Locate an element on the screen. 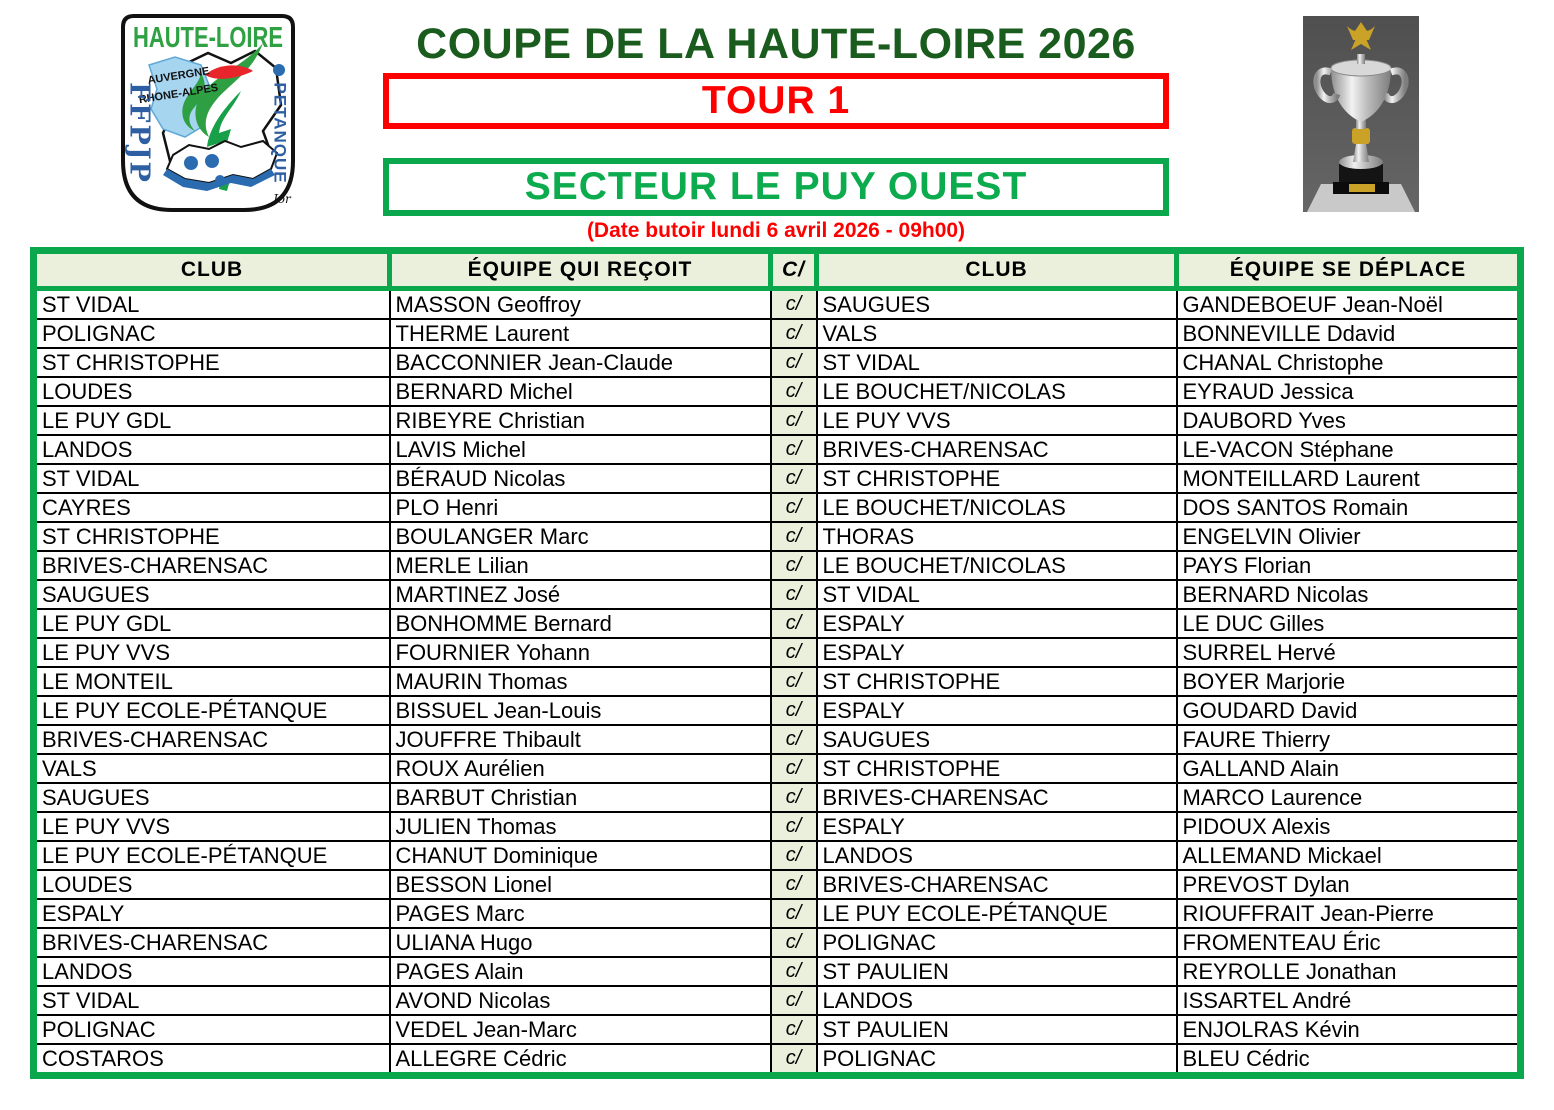  home-club-cell: ST CHRISTOPHE is located at coordinates (211, 362).